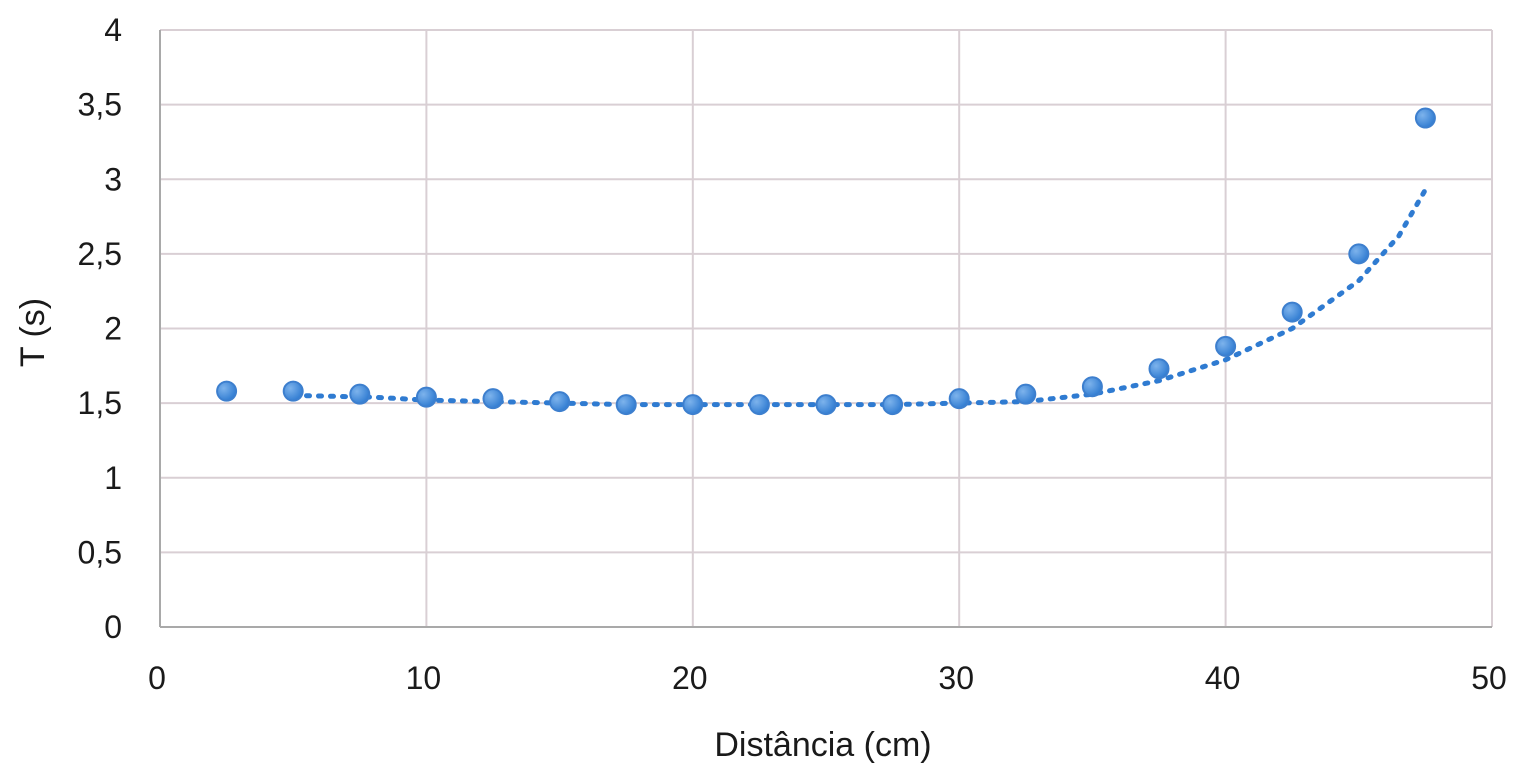  Describe the element at coordinates (956, 678) in the screenshot. I see `x-tick-label-30: 30` at that location.